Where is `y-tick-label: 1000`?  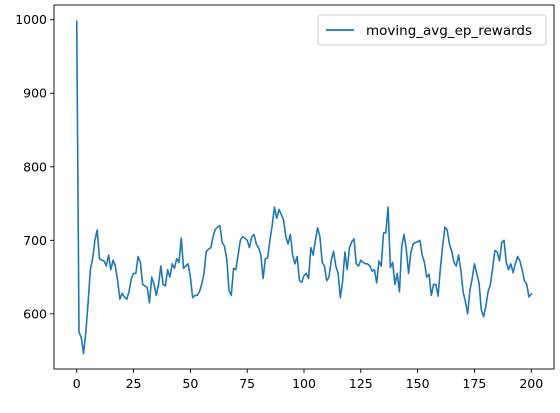 y-tick-label: 1000 is located at coordinates (31, 19).